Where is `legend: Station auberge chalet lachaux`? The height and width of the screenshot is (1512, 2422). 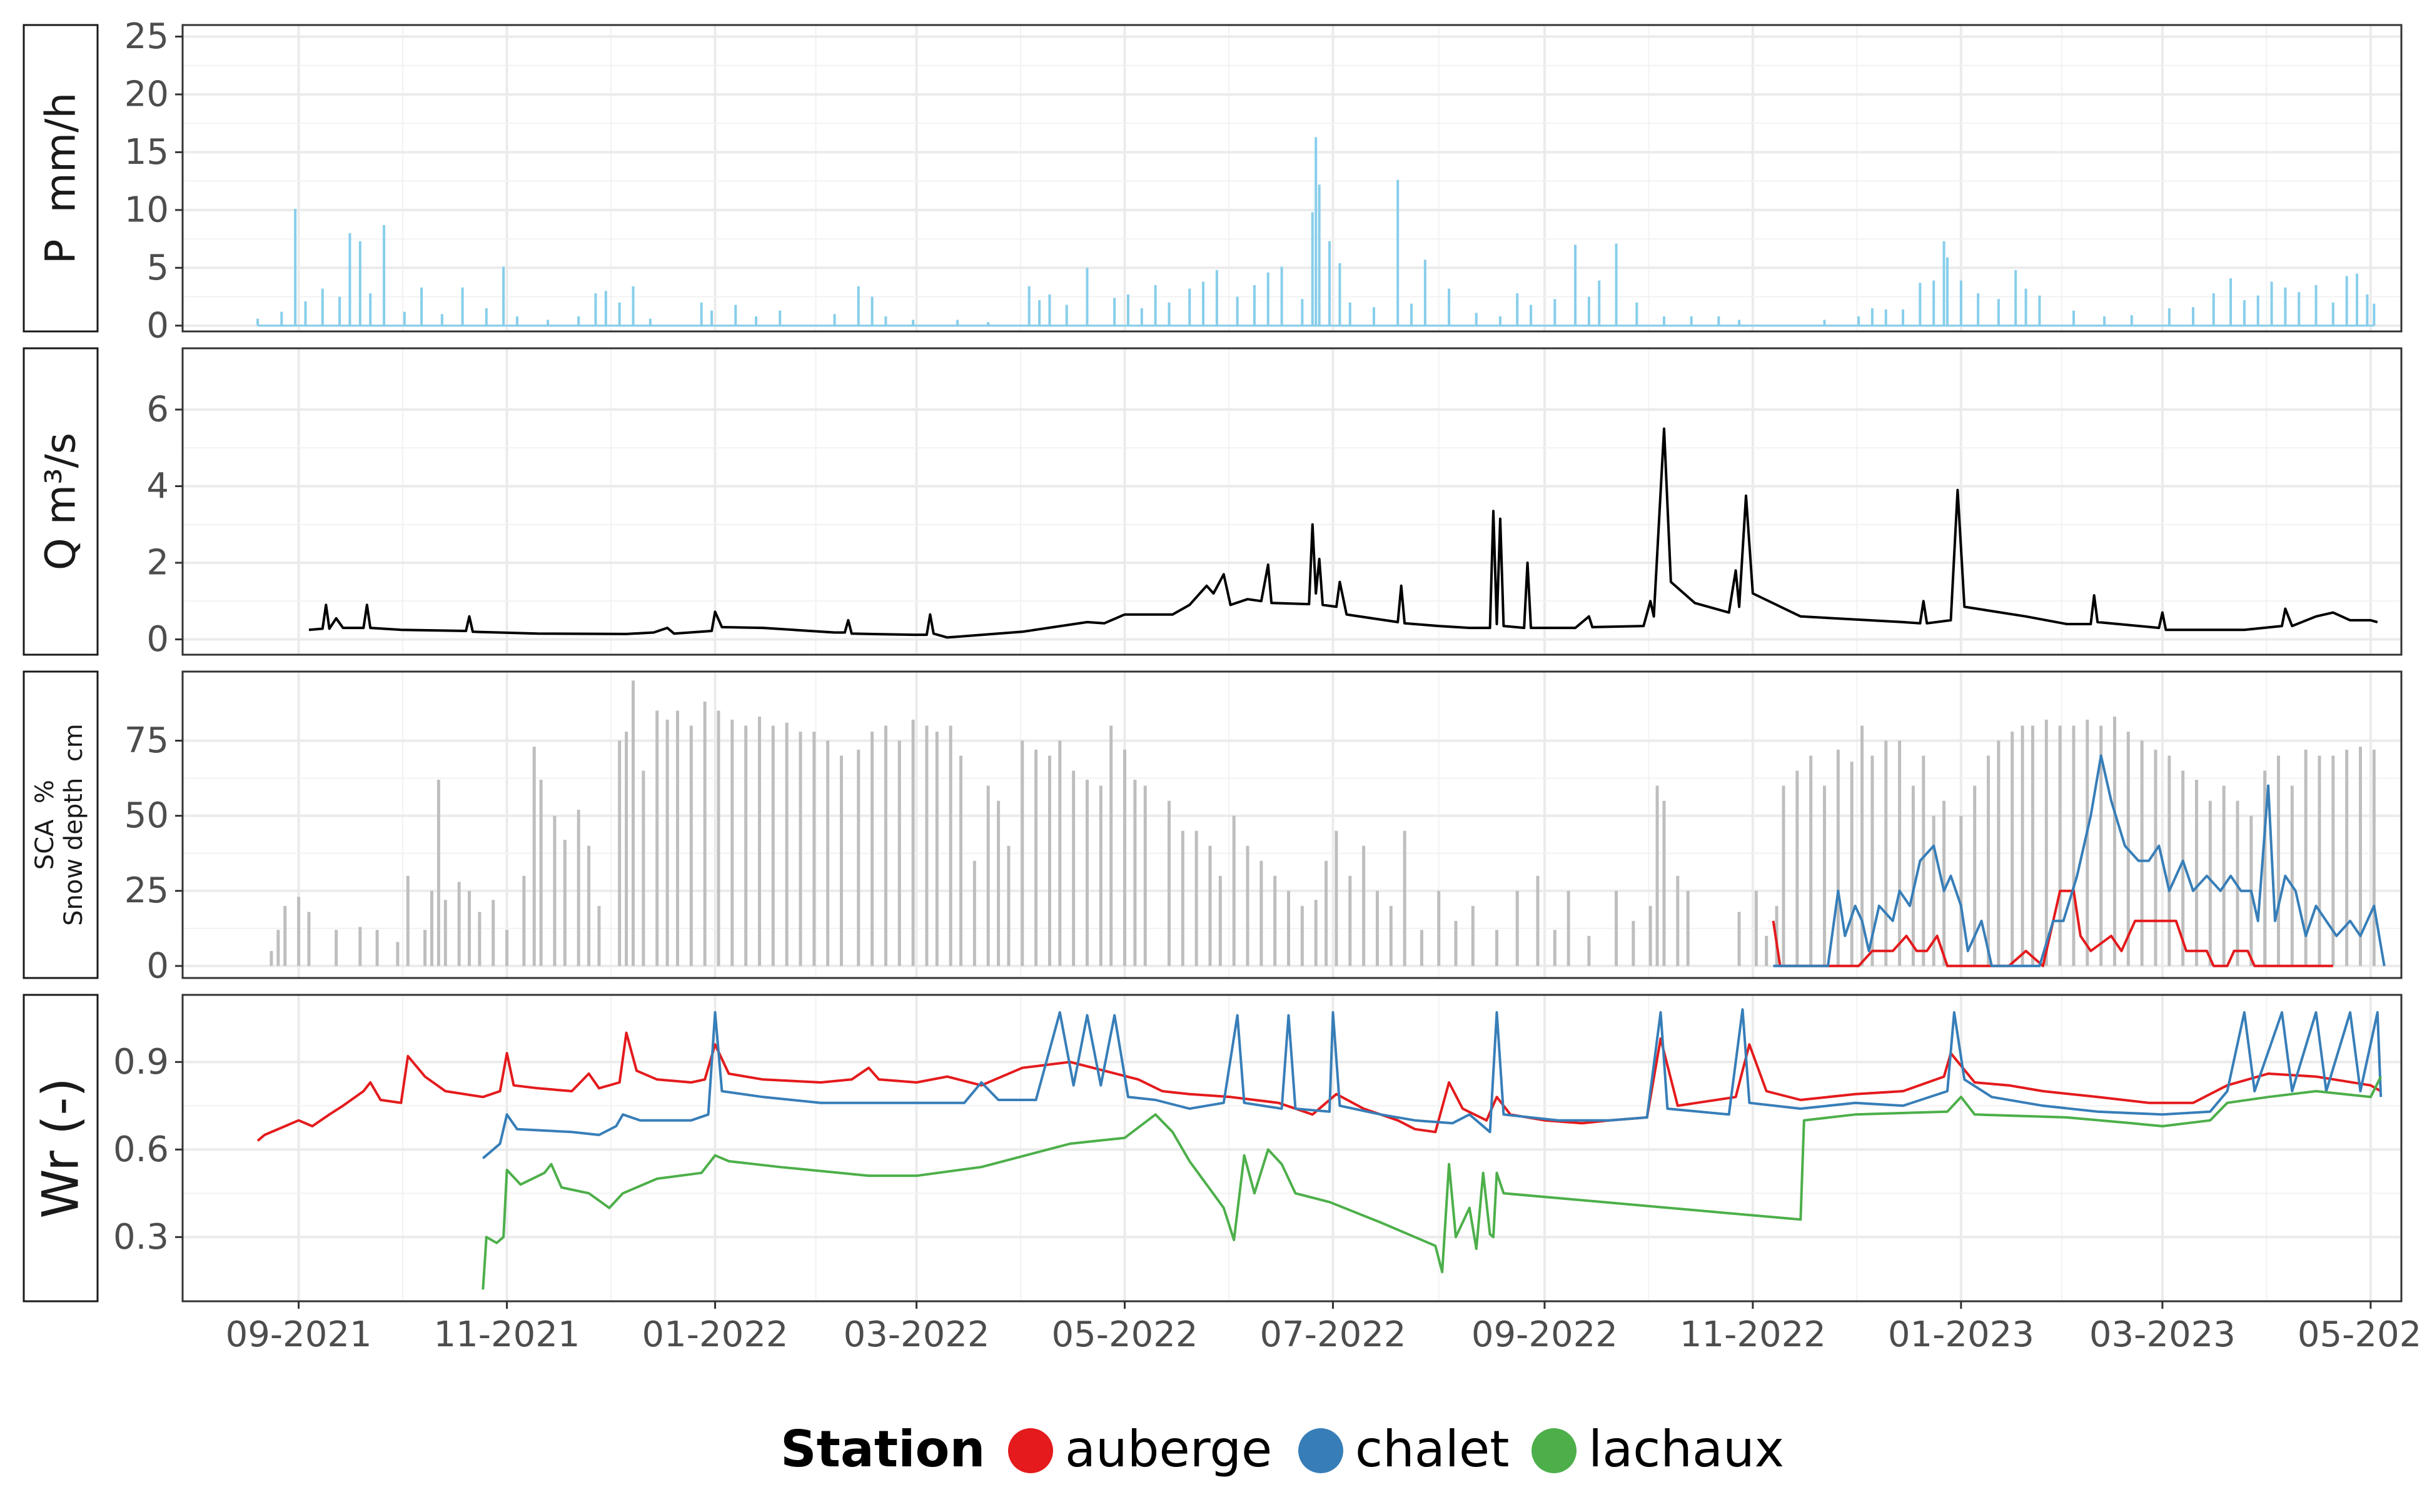 legend: Station auberge chalet lachaux is located at coordinates (1282, 1449).